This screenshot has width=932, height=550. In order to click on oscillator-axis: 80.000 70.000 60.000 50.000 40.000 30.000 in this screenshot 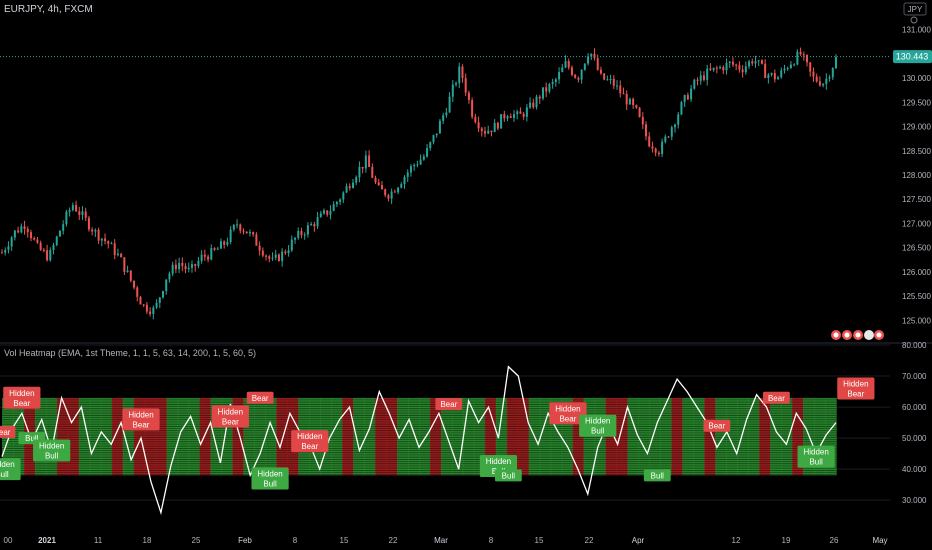, I will do `click(914, 423)`.